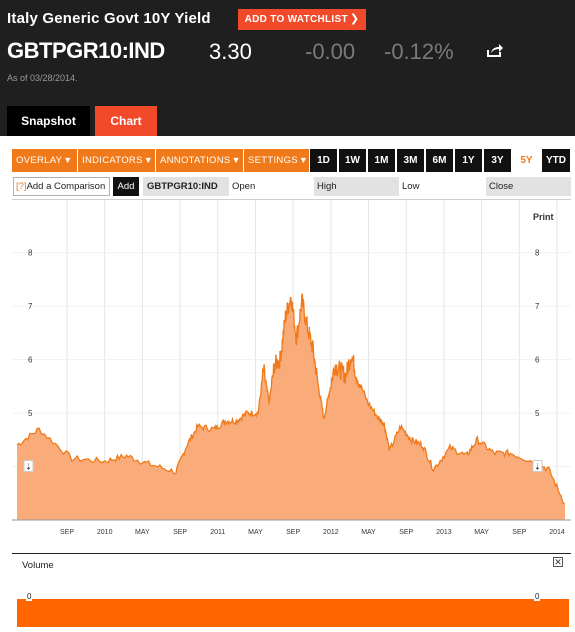 This screenshot has width=575, height=632. I want to click on y-tick-label-left: 7, so click(30, 306).